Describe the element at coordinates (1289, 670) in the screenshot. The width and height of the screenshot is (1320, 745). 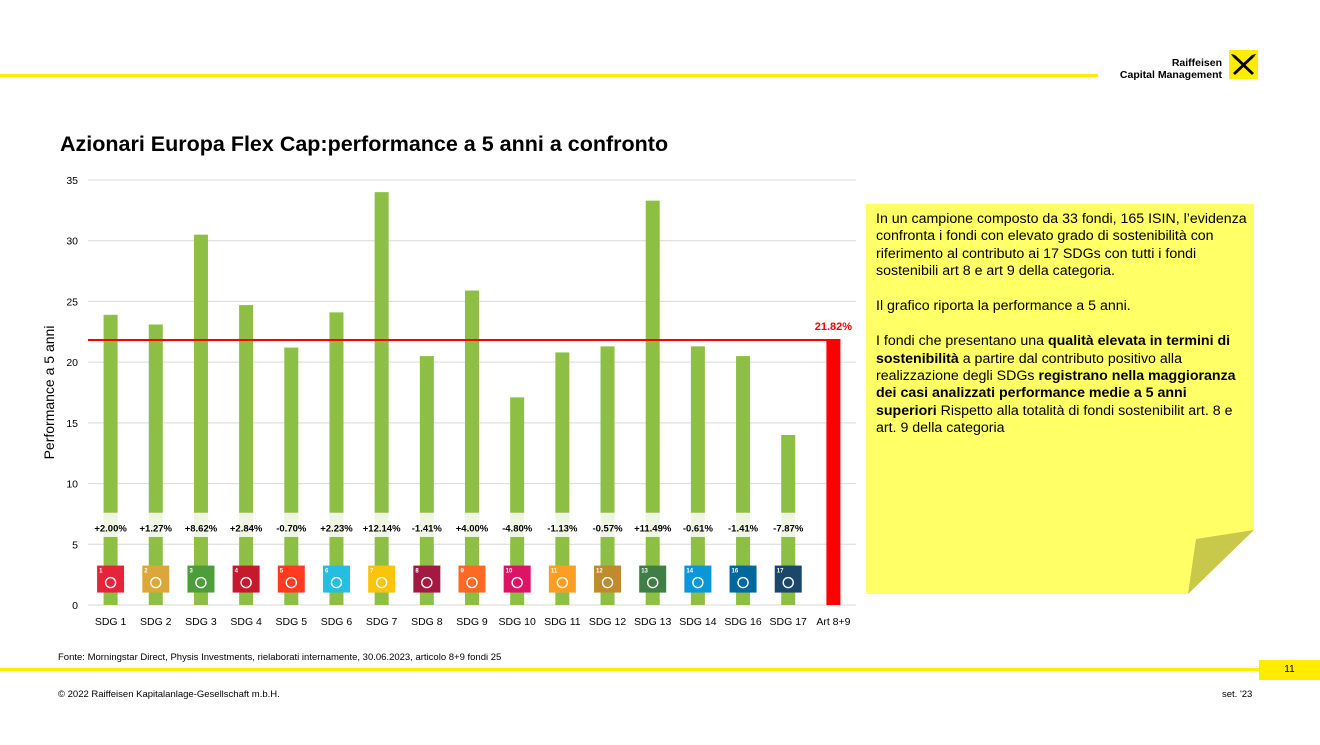
I see `page-number: 11` at that location.